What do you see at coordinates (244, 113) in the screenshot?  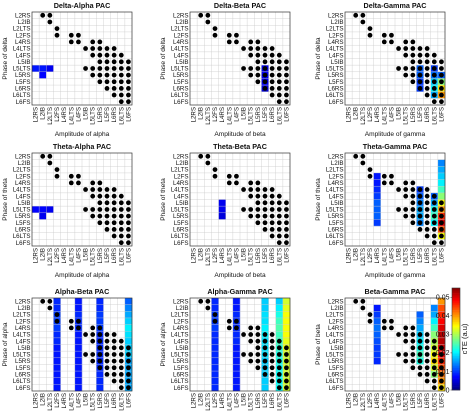 I see `x-tick-label: L5IB` at bounding box center [244, 113].